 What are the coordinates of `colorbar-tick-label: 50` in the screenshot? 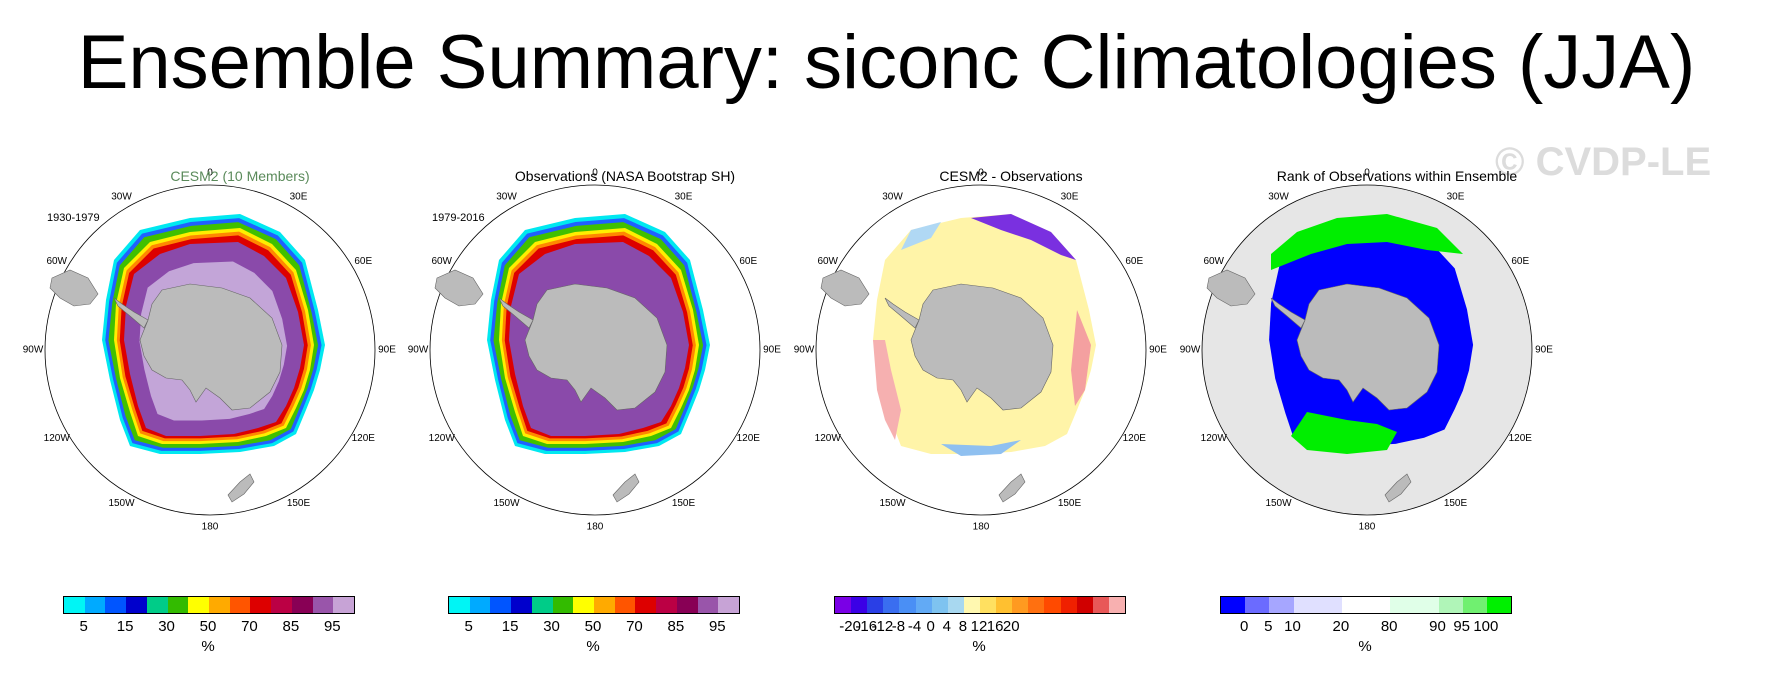 It's located at (208, 626).